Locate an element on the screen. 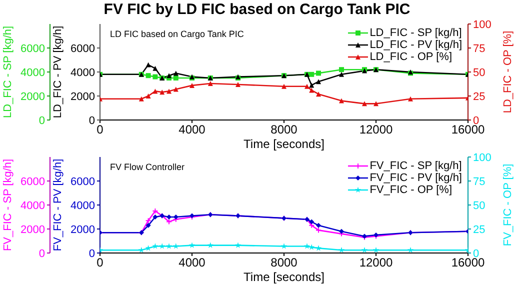 Image resolution: width=514 pixels, height=287 pixels. legend-label: FV_FIC - PV [kg/h] is located at coordinates (416, 178).